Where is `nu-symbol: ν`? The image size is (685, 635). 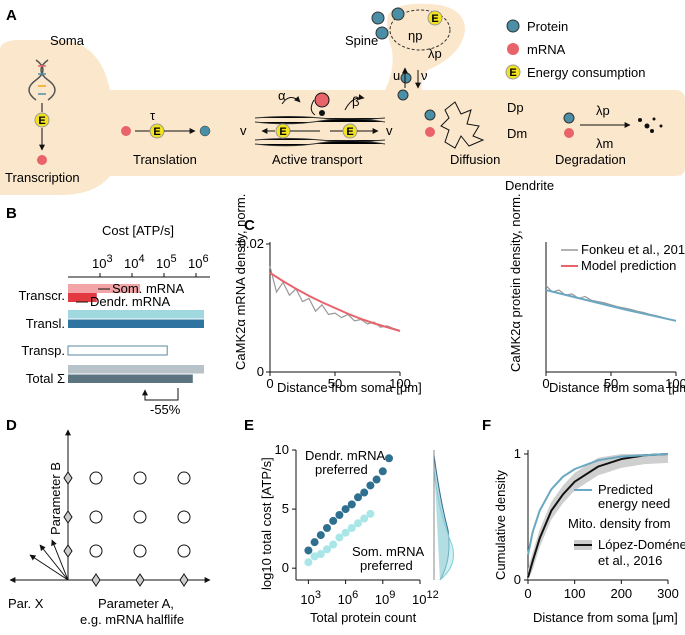 nu-symbol: ν is located at coordinates (424, 75).